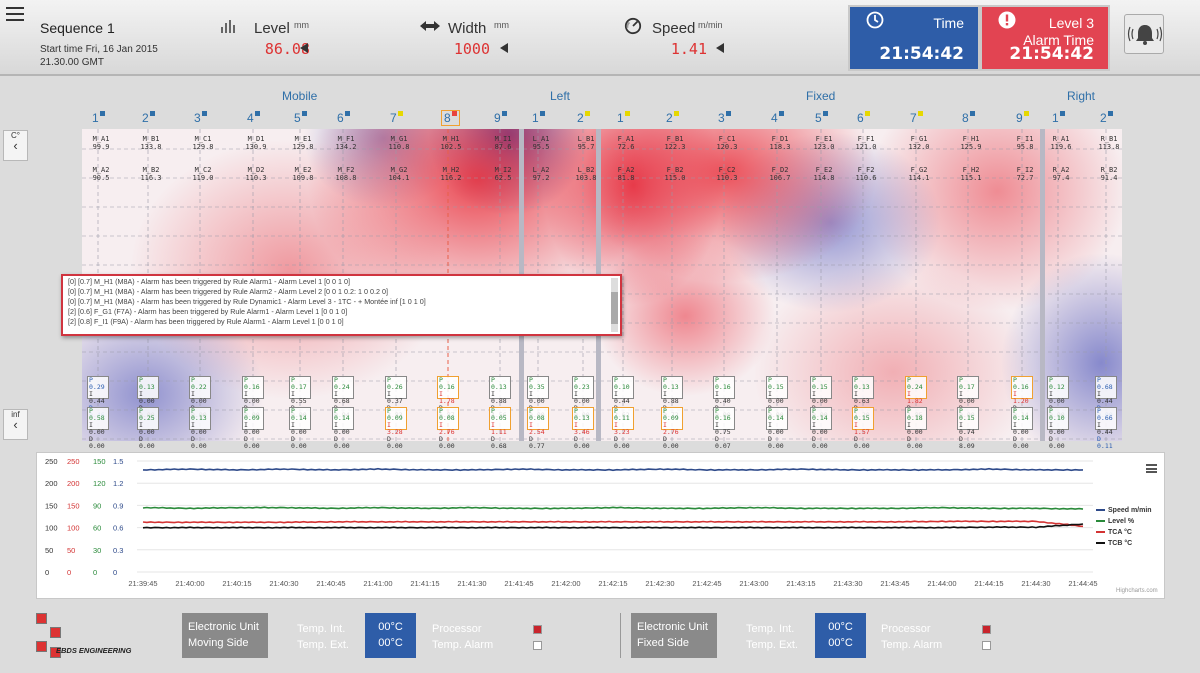 The height and width of the screenshot is (673, 1200). What do you see at coordinates (343, 397) in the screenshot?
I see `pid-cell: P 0.24I 0.68D 0.94` at bounding box center [343, 397].